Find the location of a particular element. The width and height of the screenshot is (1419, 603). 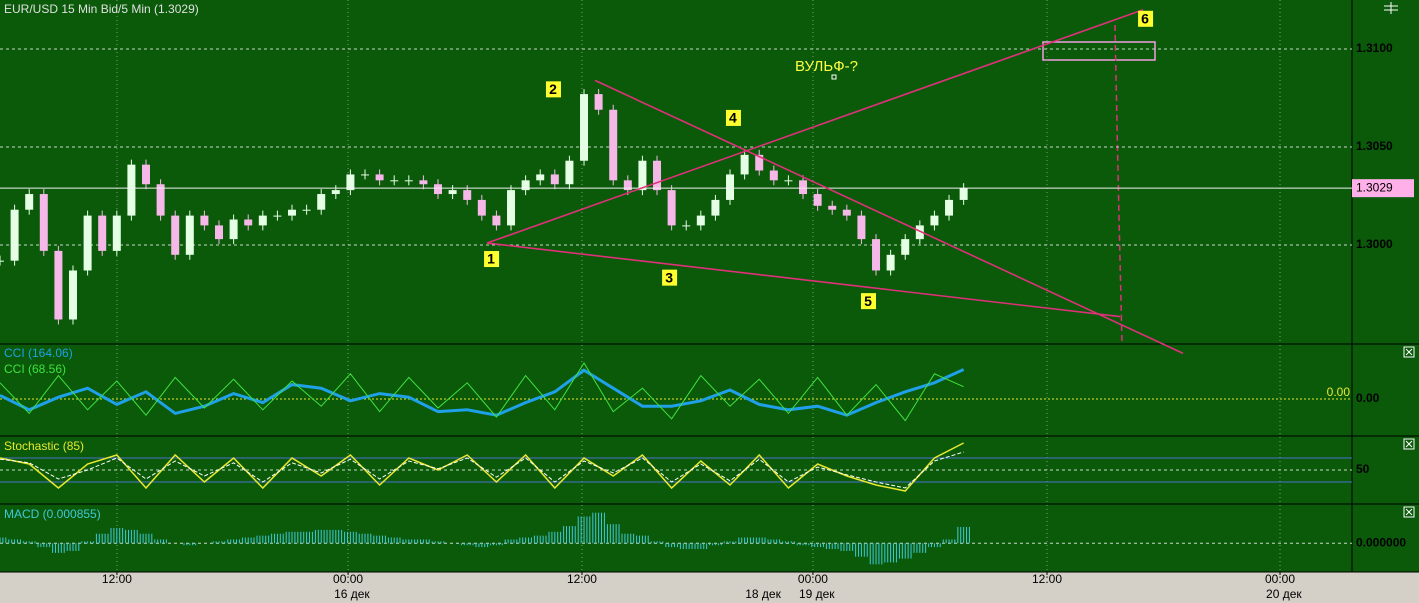

wave-point-label: 6 is located at coordinates (1145, 19).